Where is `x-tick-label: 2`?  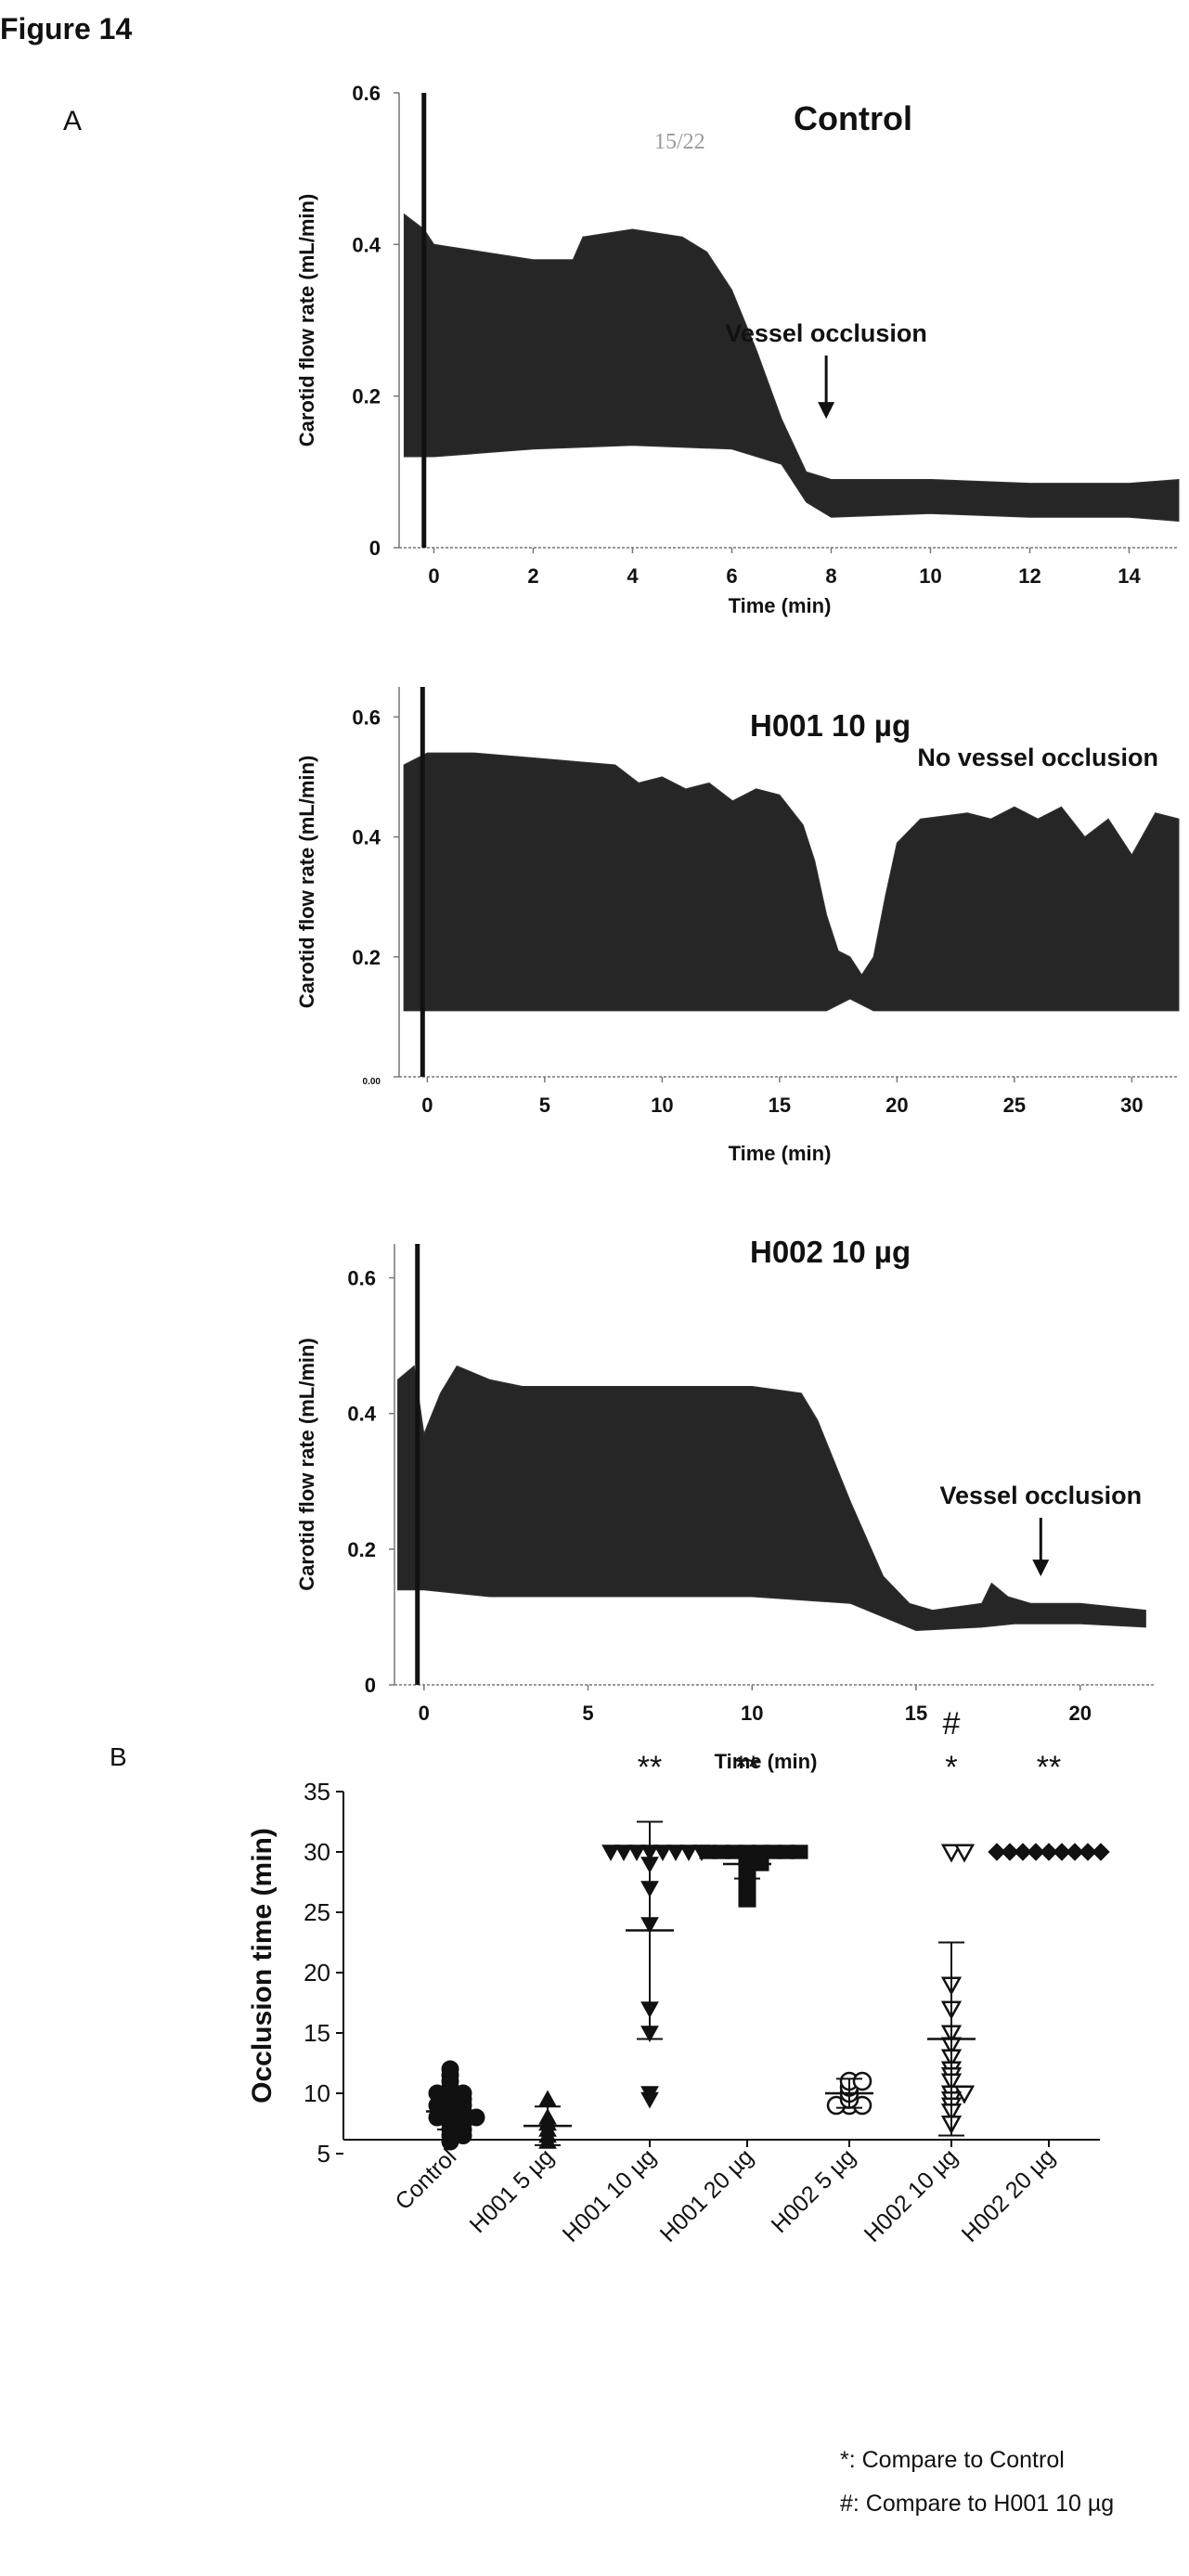
x-tick-label: 2 is located at coordinates (532, 576).